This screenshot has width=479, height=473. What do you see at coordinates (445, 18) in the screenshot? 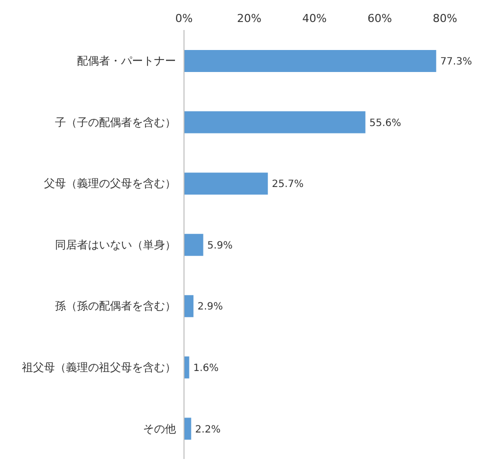
I see `x-tick-label: 80%` at bounding box center [445, 18].